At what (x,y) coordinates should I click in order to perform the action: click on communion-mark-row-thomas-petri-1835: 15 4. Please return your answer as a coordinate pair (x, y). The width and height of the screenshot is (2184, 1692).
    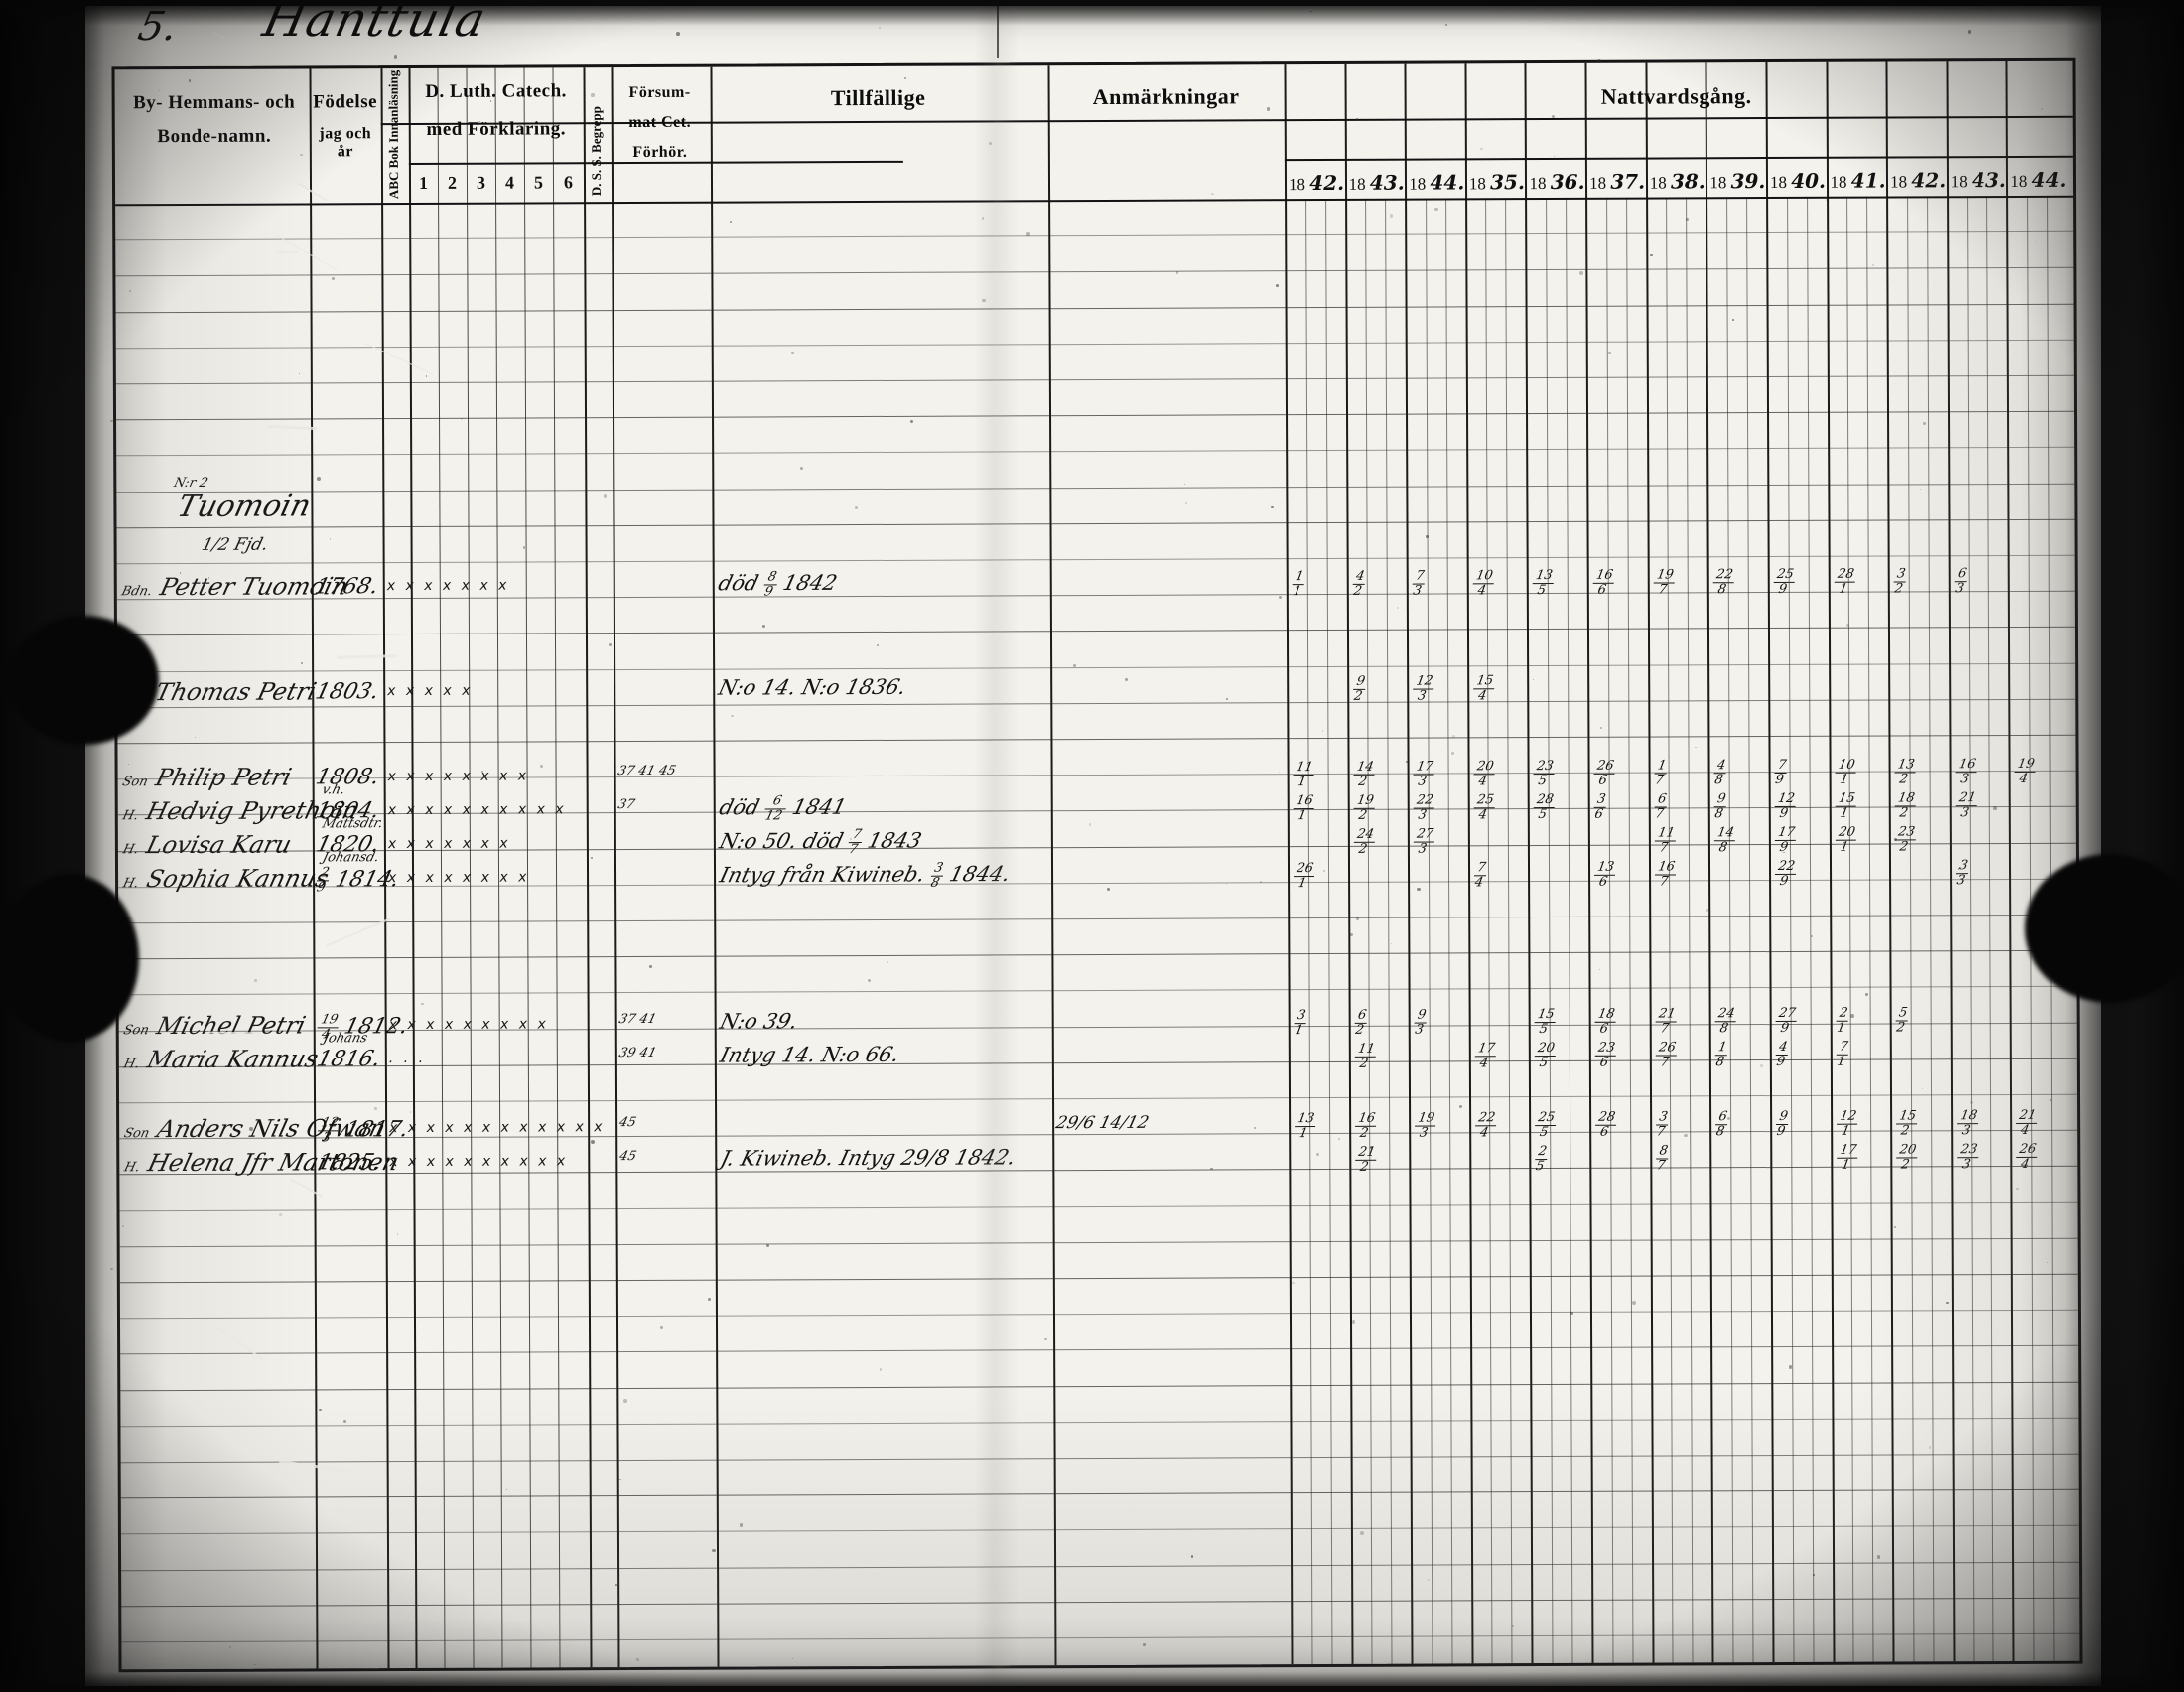
    Looking at the image, I should click on (1484, 688).